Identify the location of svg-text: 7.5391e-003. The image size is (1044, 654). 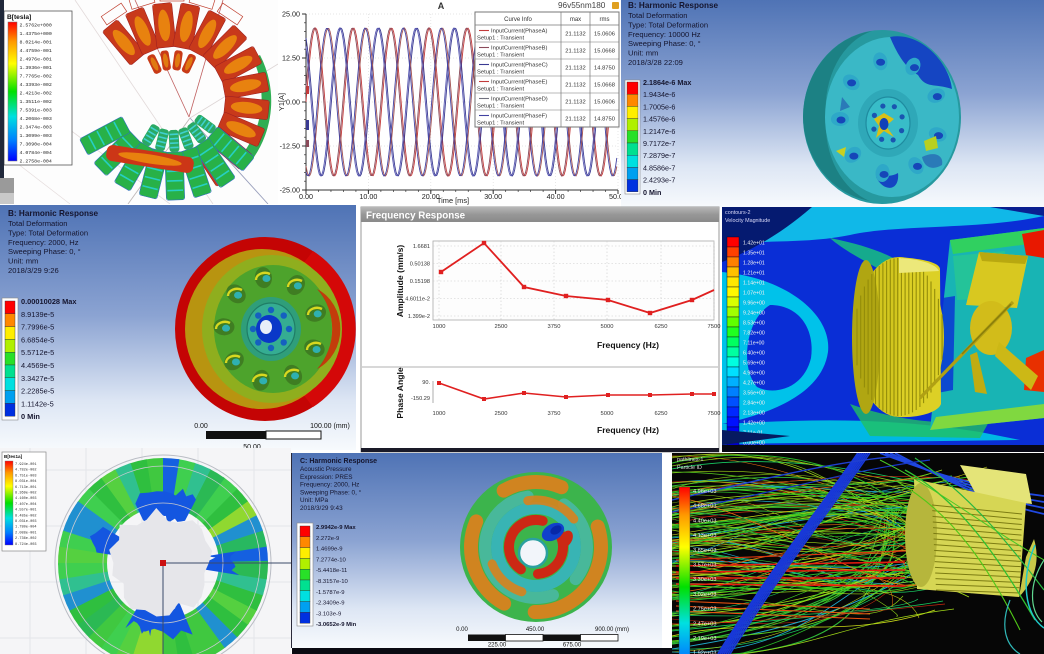
(36, 111).